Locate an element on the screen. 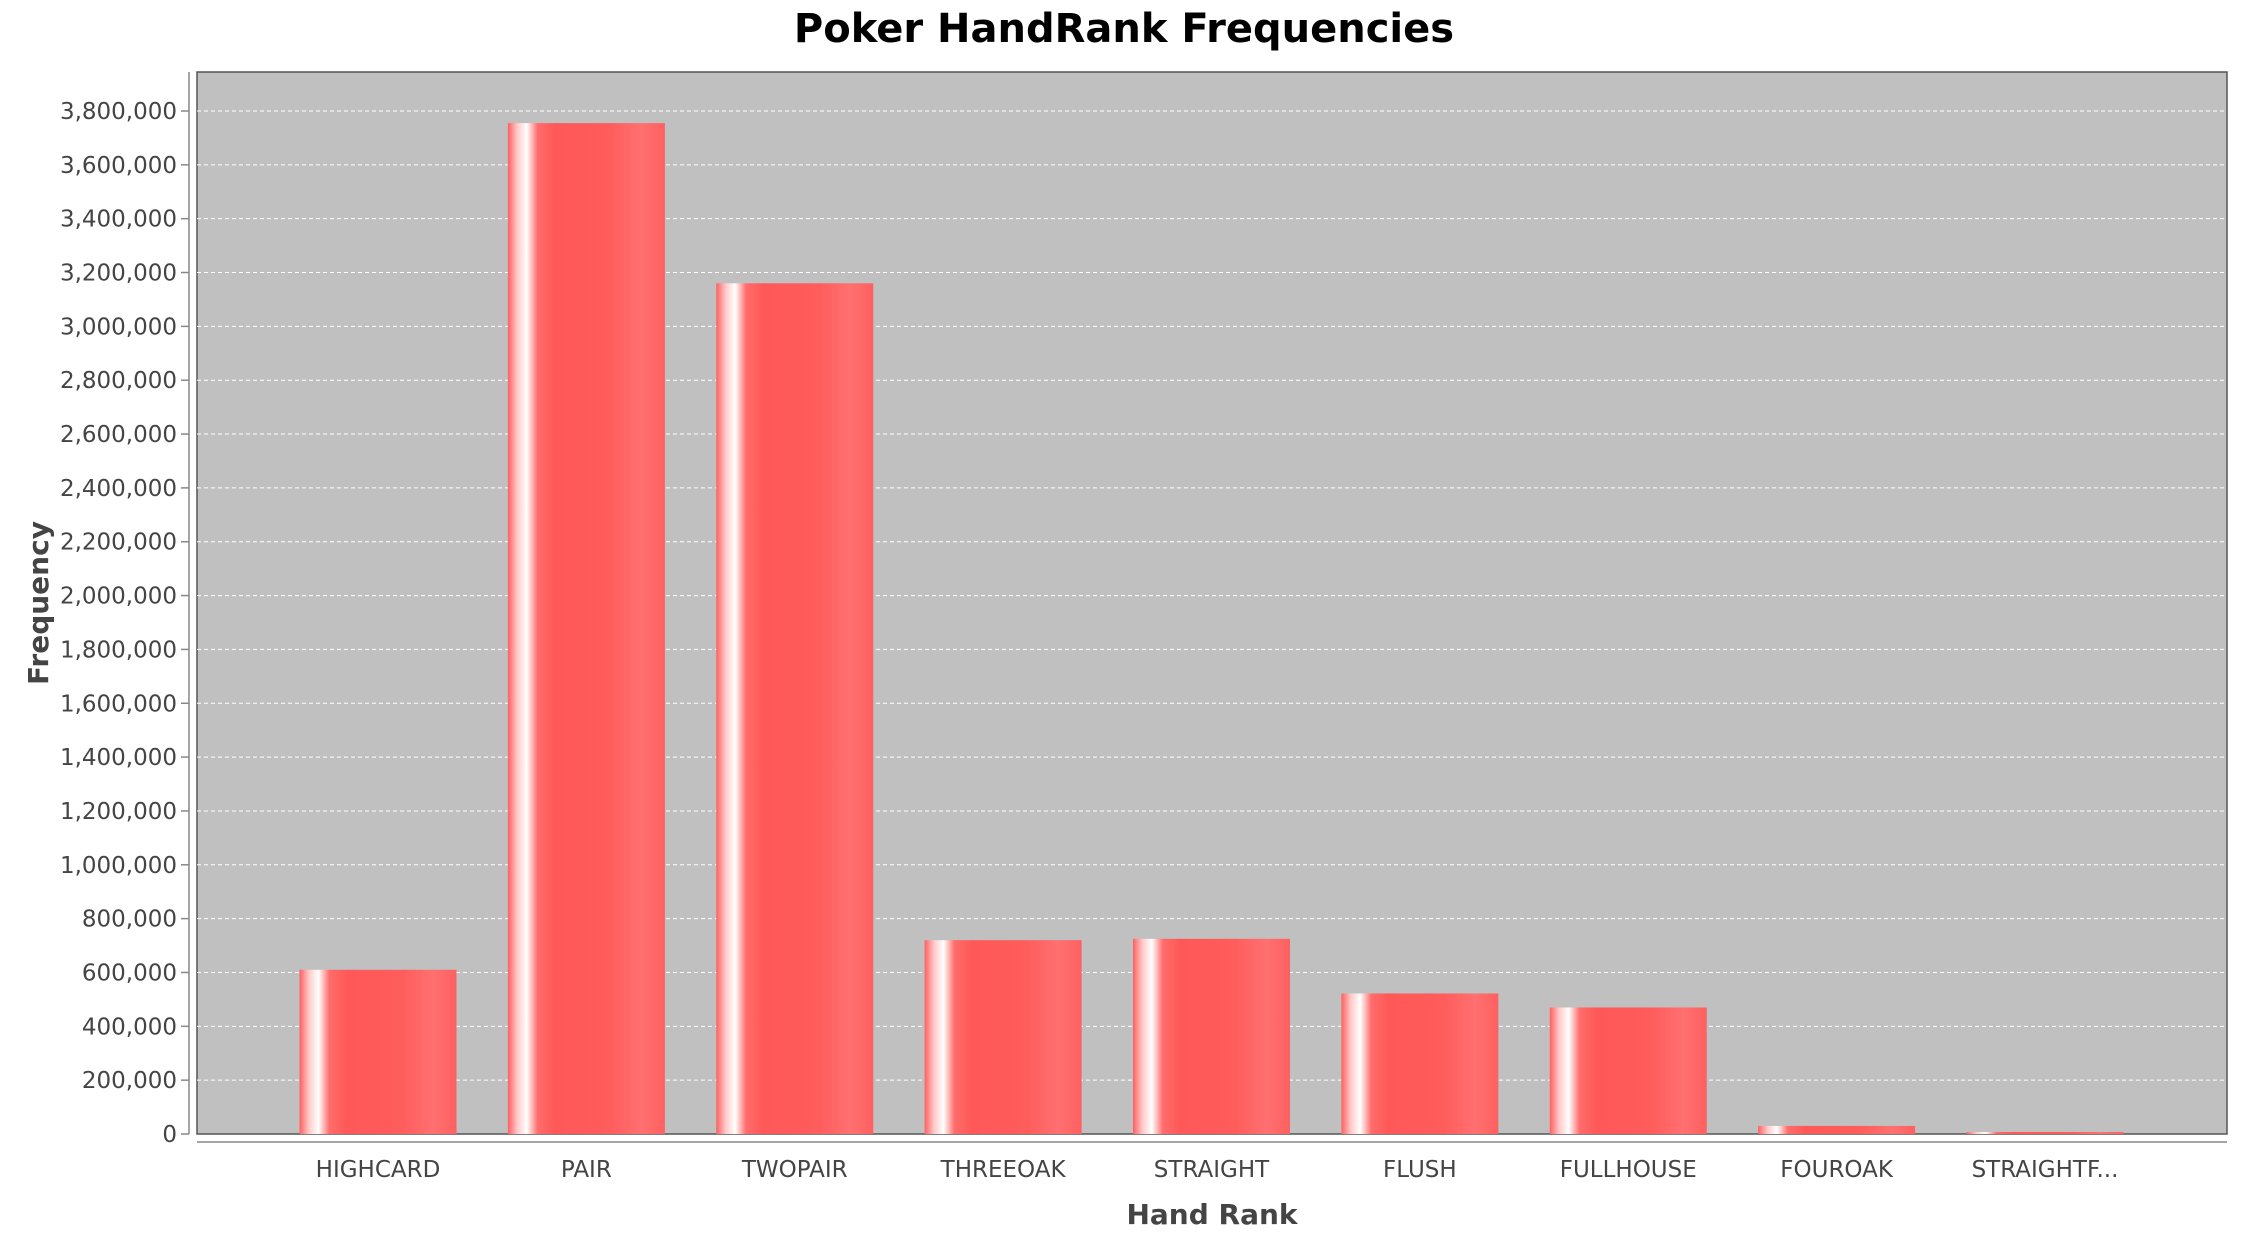 The width and height of the screenshot is (2244, 1240). bar-flush is located at coordinates (1420, 1063).